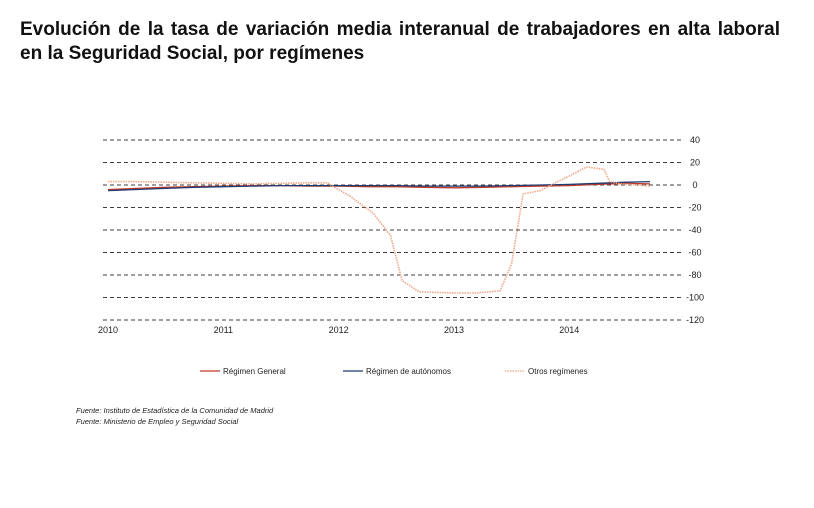  Describe the element at coordinates (569, 330) in the screenshot. I see `x-tick-label: 2014` at that location.